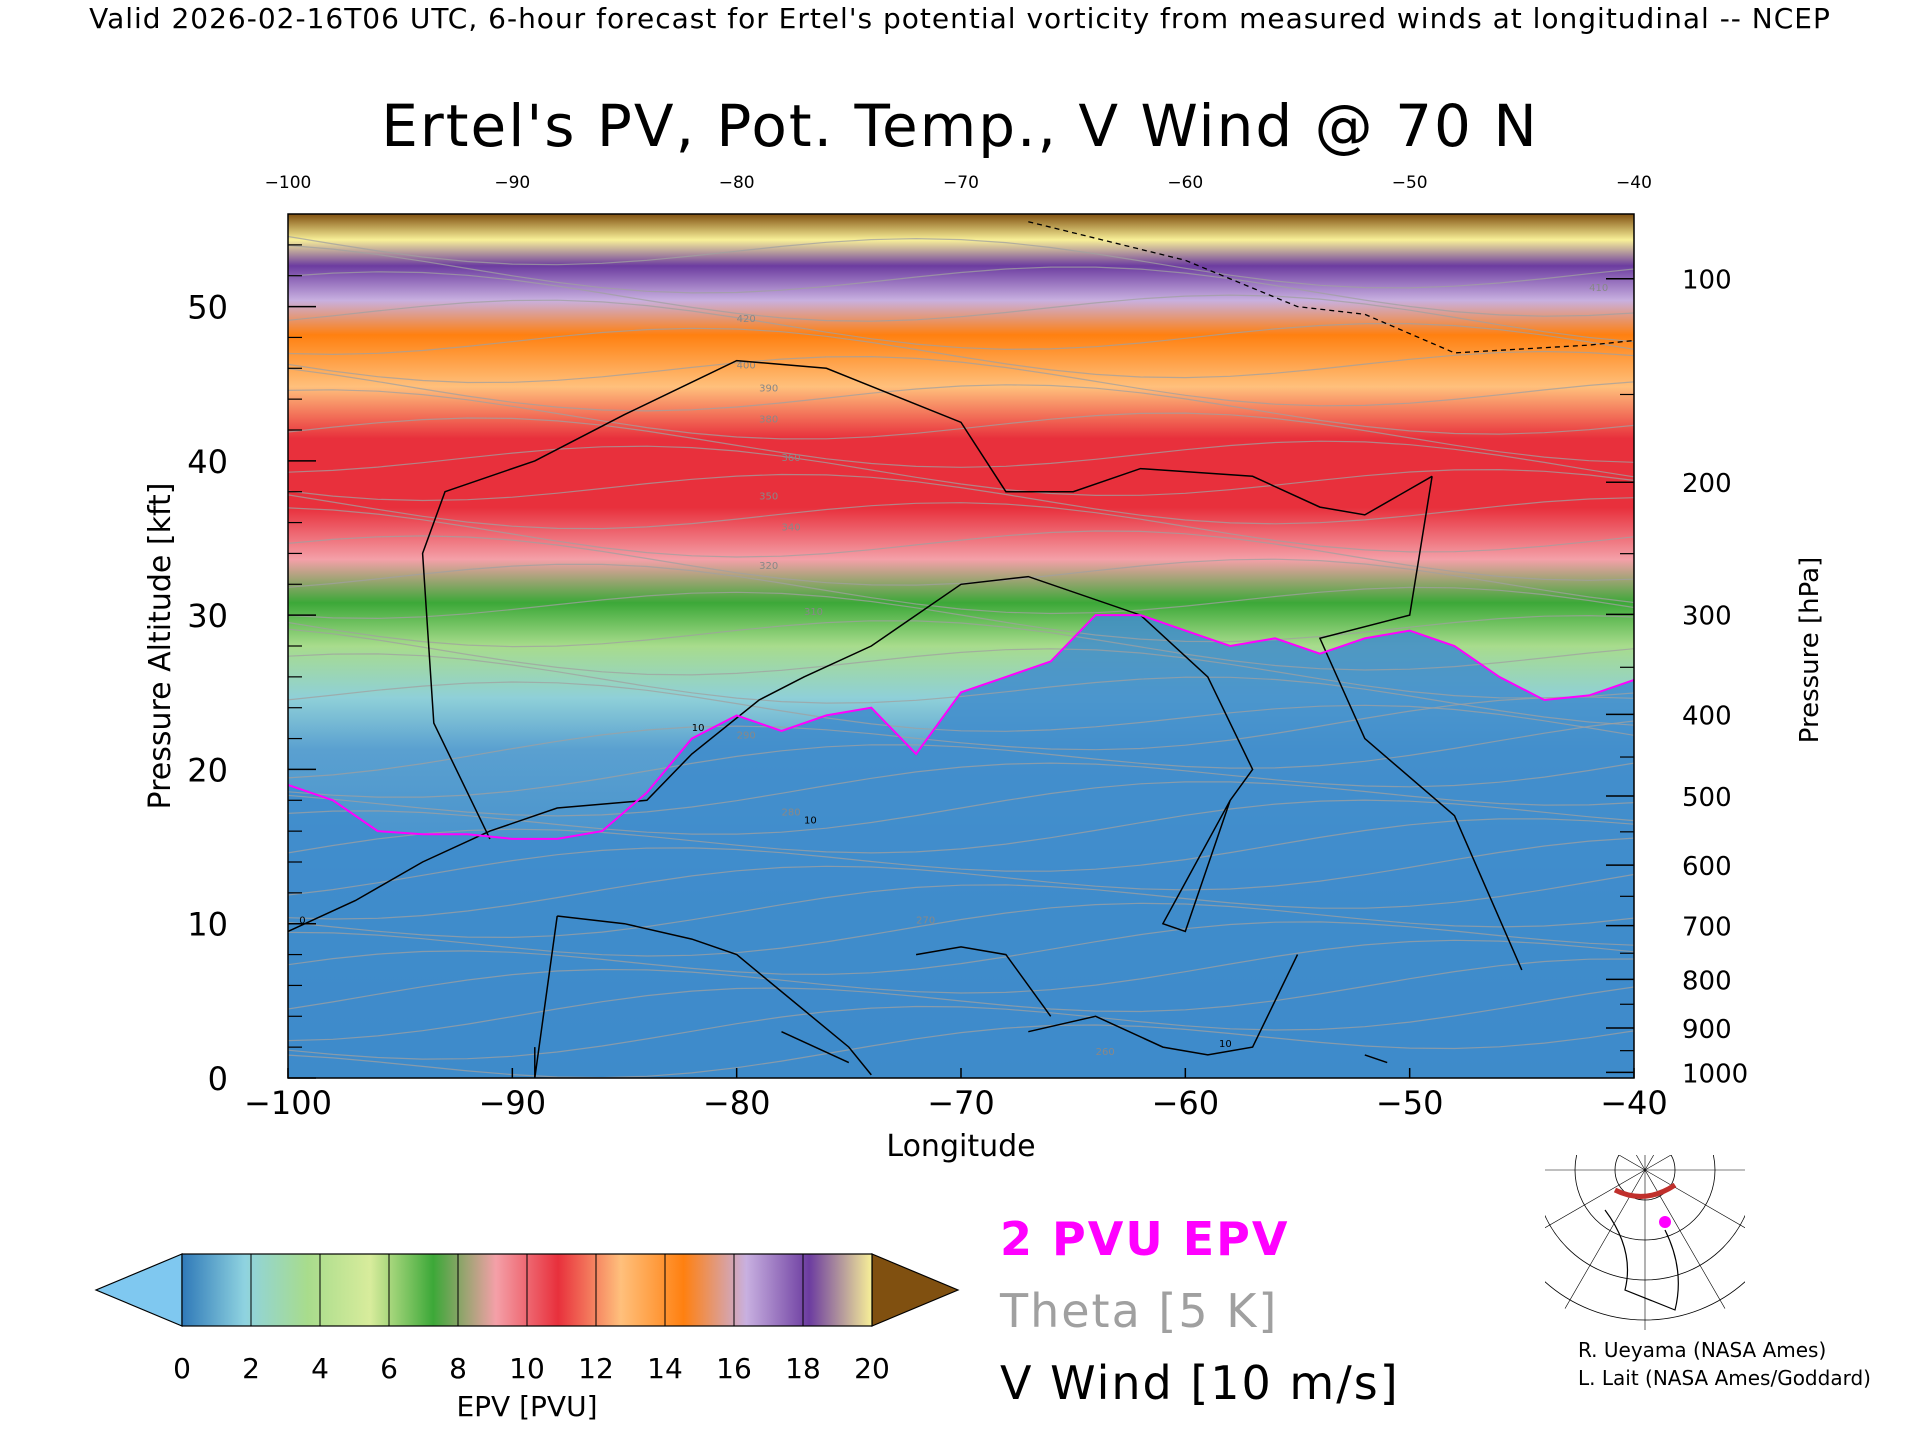 Image resolution: width=1920 pixels, height=1440 pixels. I want to click on y-axis-label: Pressure Altitude [kft], so click(160, 646).